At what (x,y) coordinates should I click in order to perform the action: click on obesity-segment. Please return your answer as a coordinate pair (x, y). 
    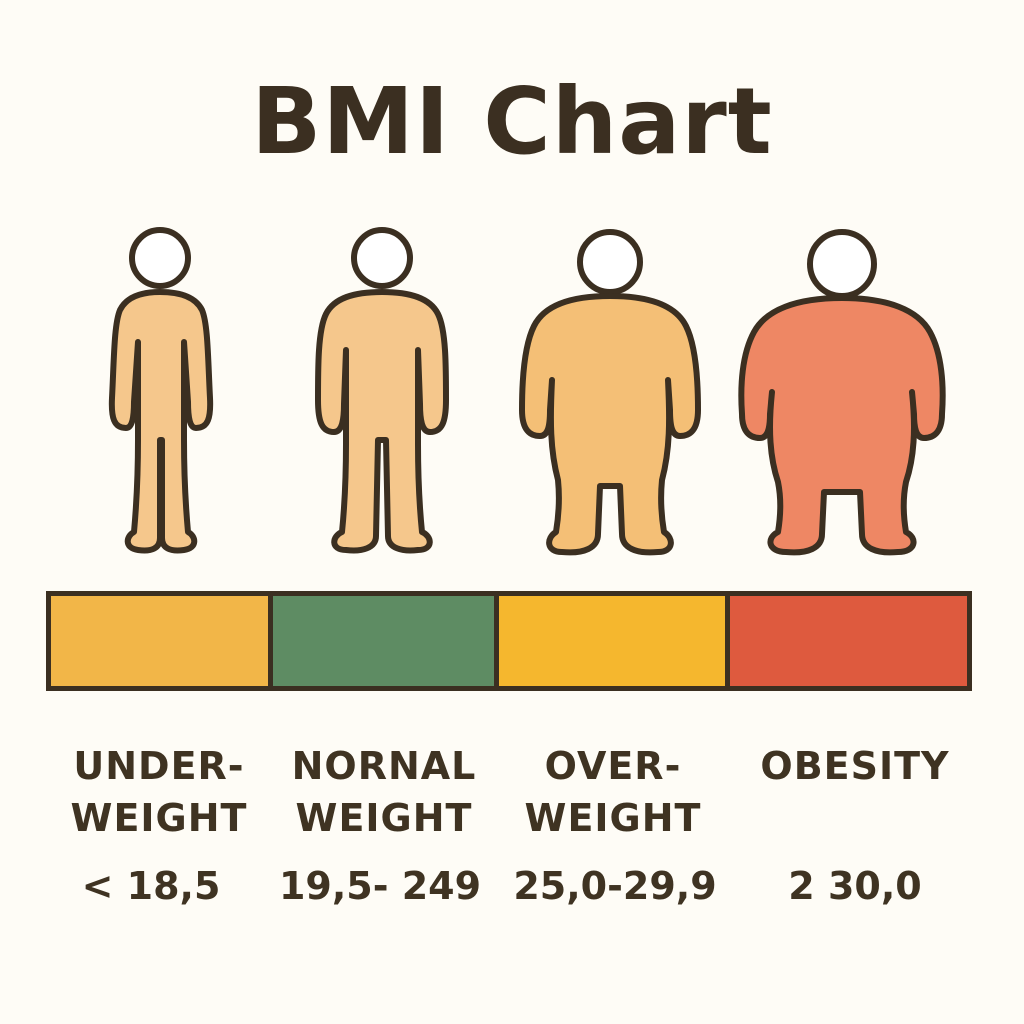
    Looking at the image, I should click on (848, 641).